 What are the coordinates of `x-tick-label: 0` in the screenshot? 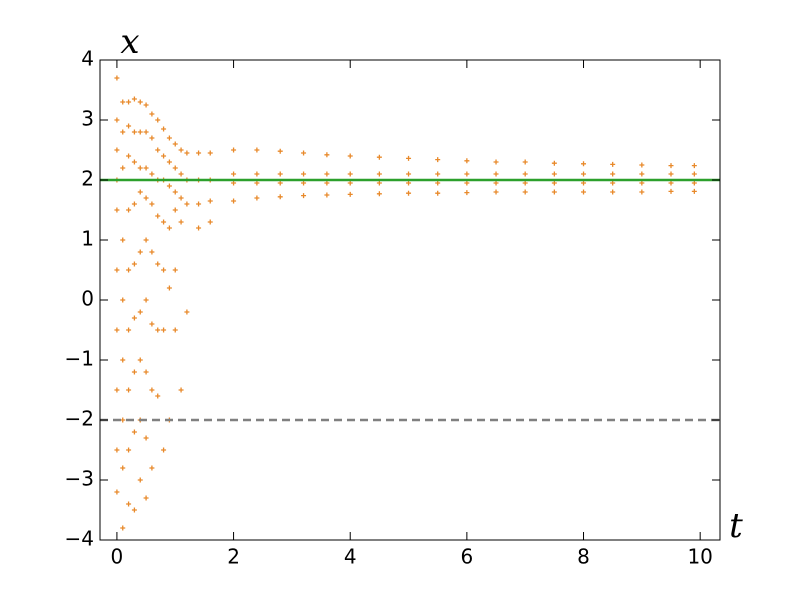 It's located at (117, 557).